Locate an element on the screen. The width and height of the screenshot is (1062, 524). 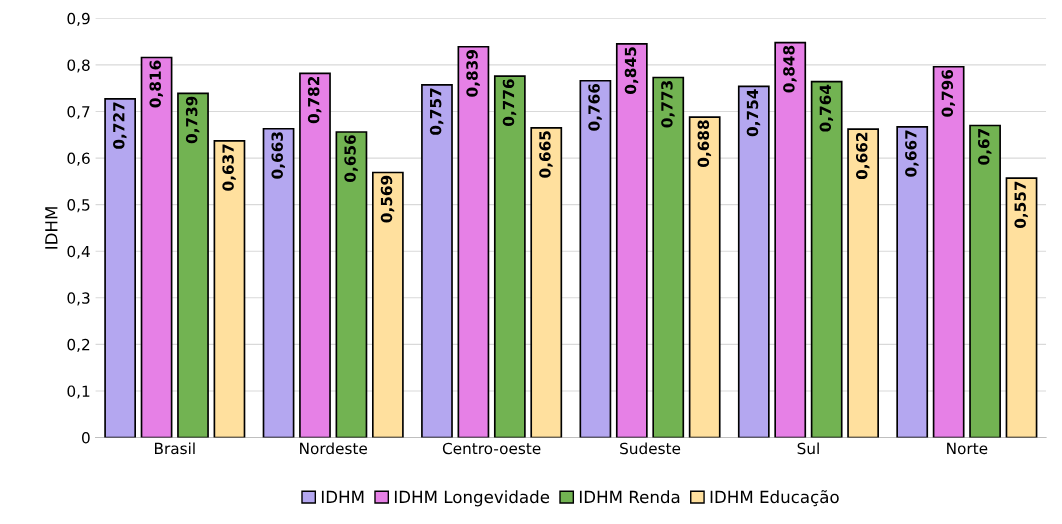
data-label: 0,727 is located at coordinates (120, 125).